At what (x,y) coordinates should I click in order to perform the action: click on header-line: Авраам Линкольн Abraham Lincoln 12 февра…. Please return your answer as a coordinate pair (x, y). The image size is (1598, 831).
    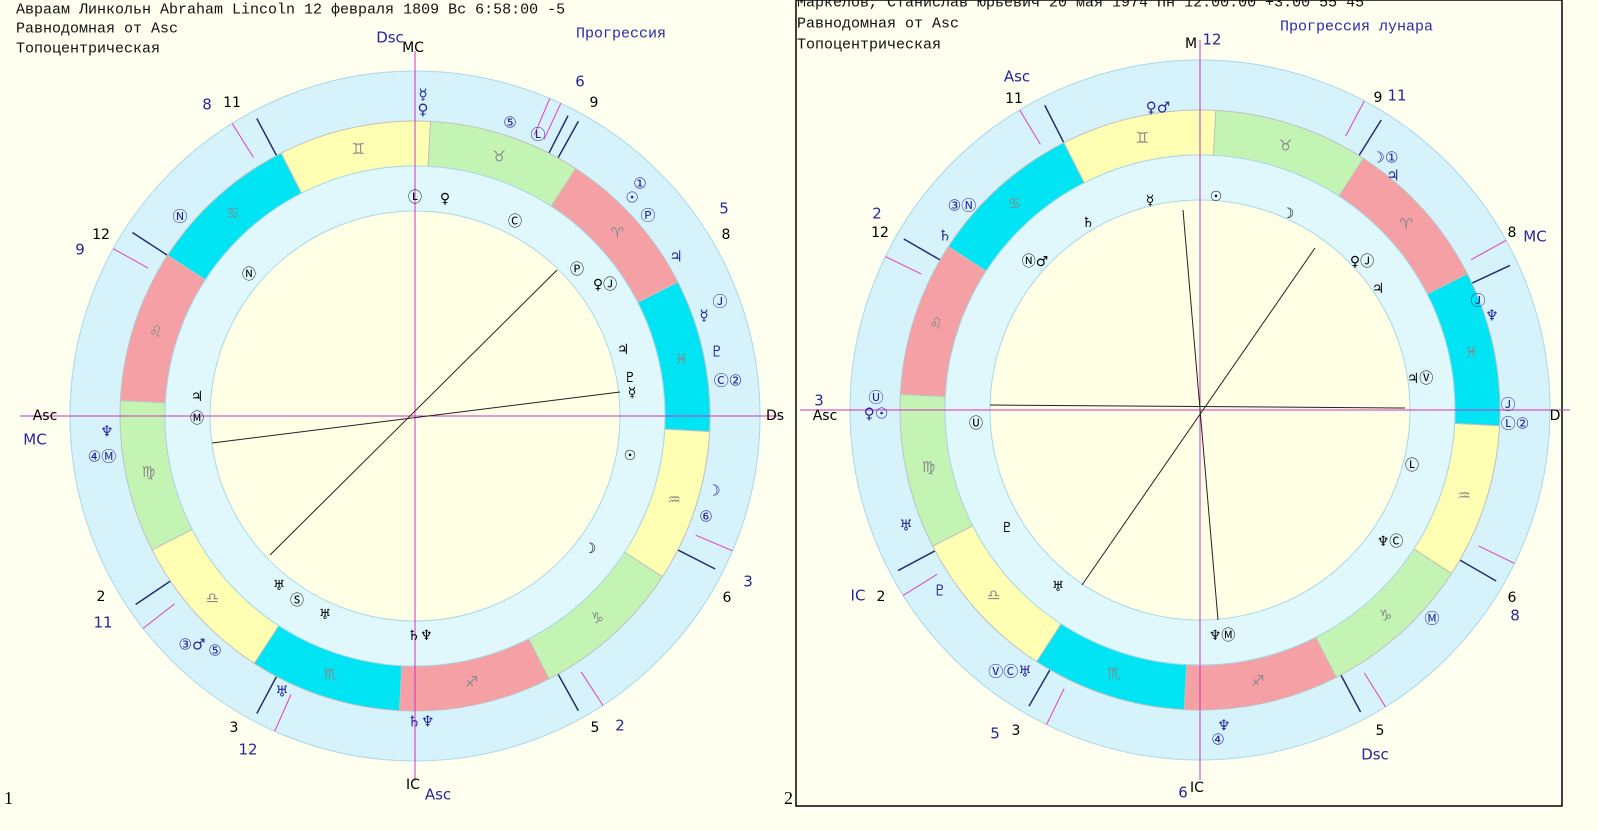
    Looking at the image, I should click on (290, 10).